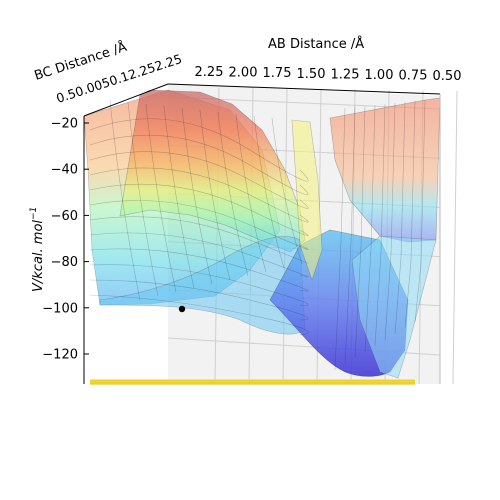  Describe the element at coordinates (252, 382) in the screenshot. I see `contour-projection` at that location.